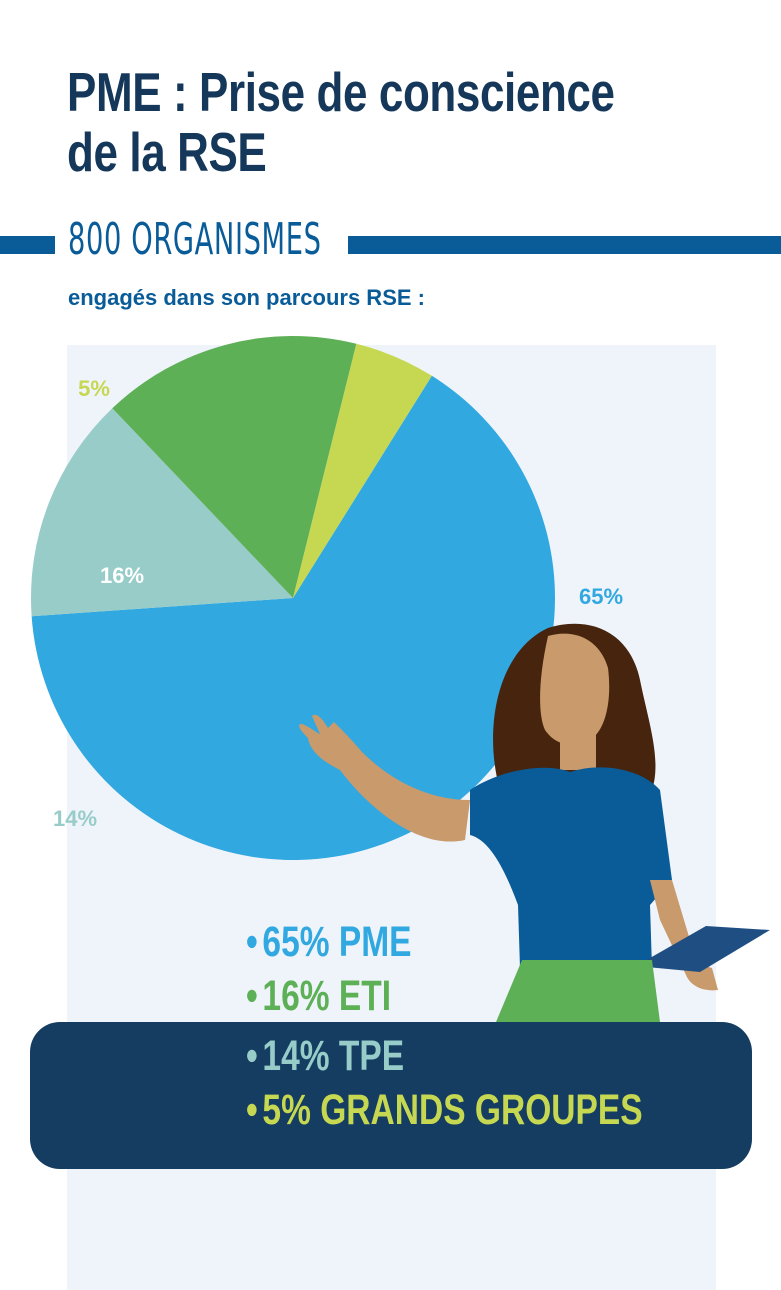 The image size is (781, 1290). Describe the element at coordinates (362, 470) in the screenshot. I see `pie-slice-grands-groupes` at that location.